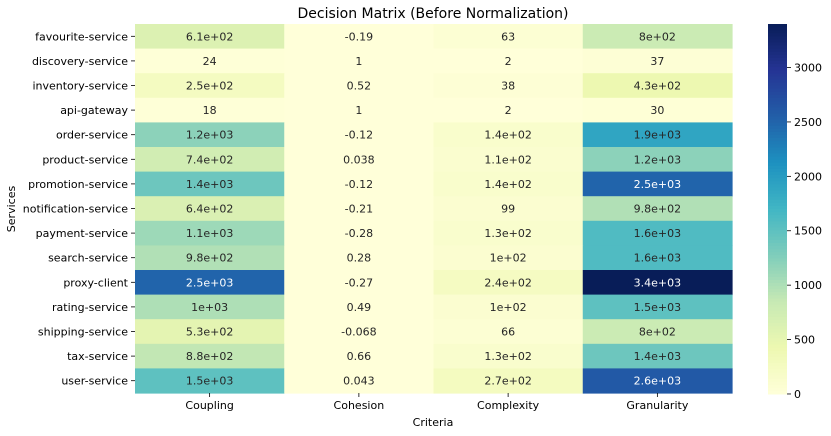  I want to click on chart-title: Decision Matrix (Before Normalization), so click(432, 14).